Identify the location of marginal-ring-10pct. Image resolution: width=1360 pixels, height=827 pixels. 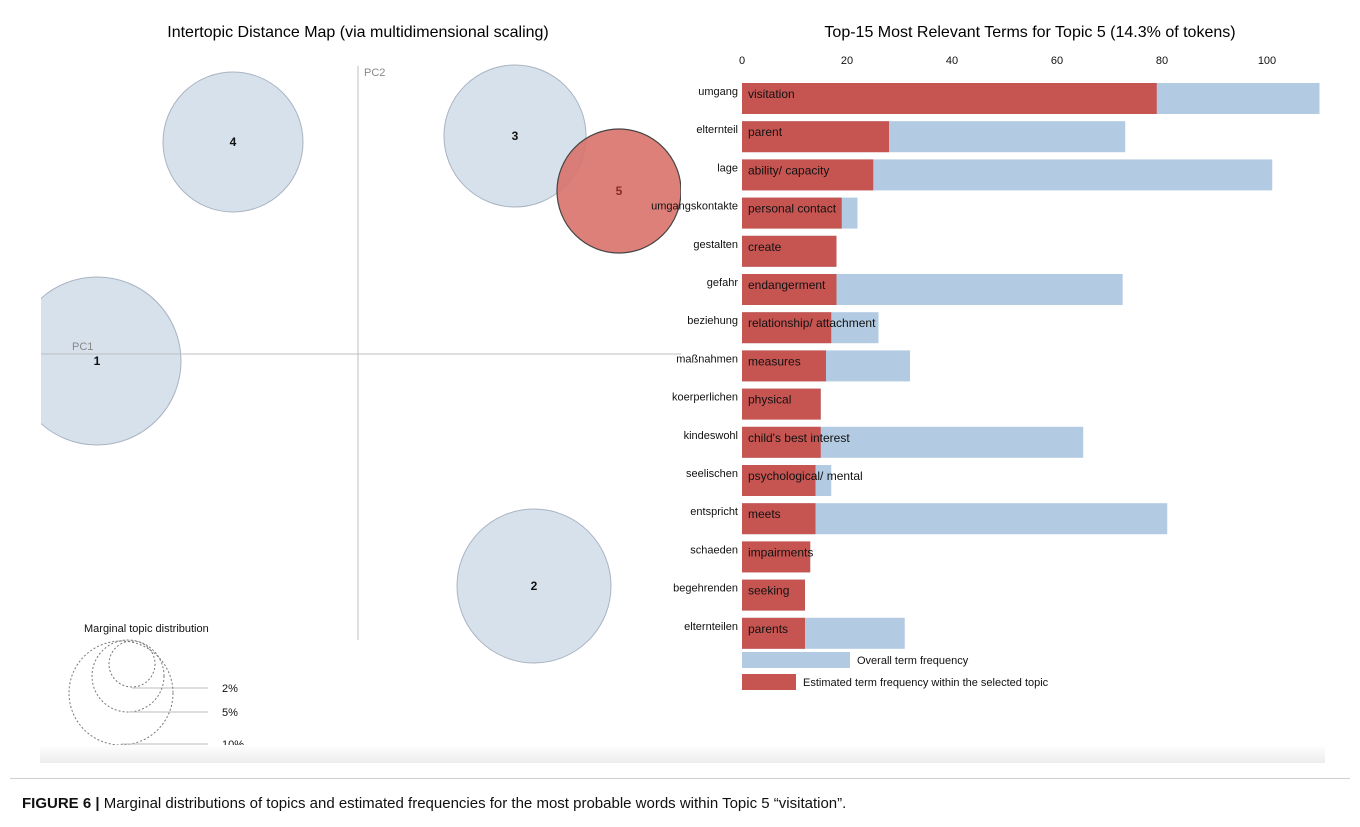
(121, 693).